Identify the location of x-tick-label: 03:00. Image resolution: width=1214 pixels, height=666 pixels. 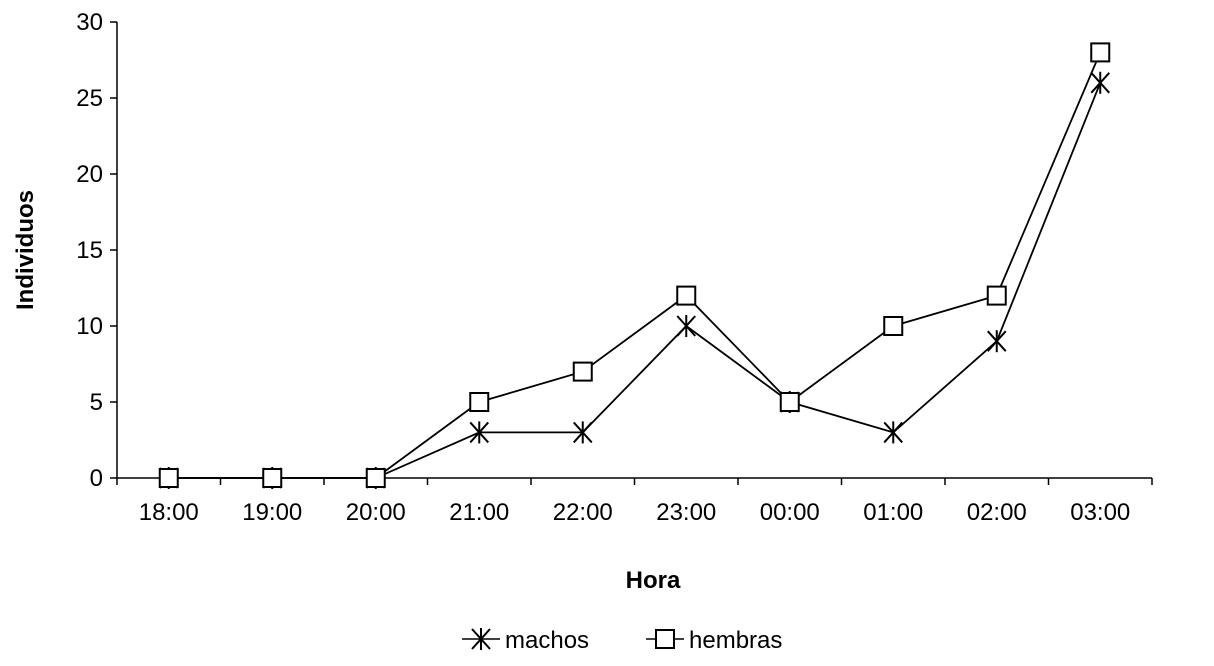
(1100, 512).